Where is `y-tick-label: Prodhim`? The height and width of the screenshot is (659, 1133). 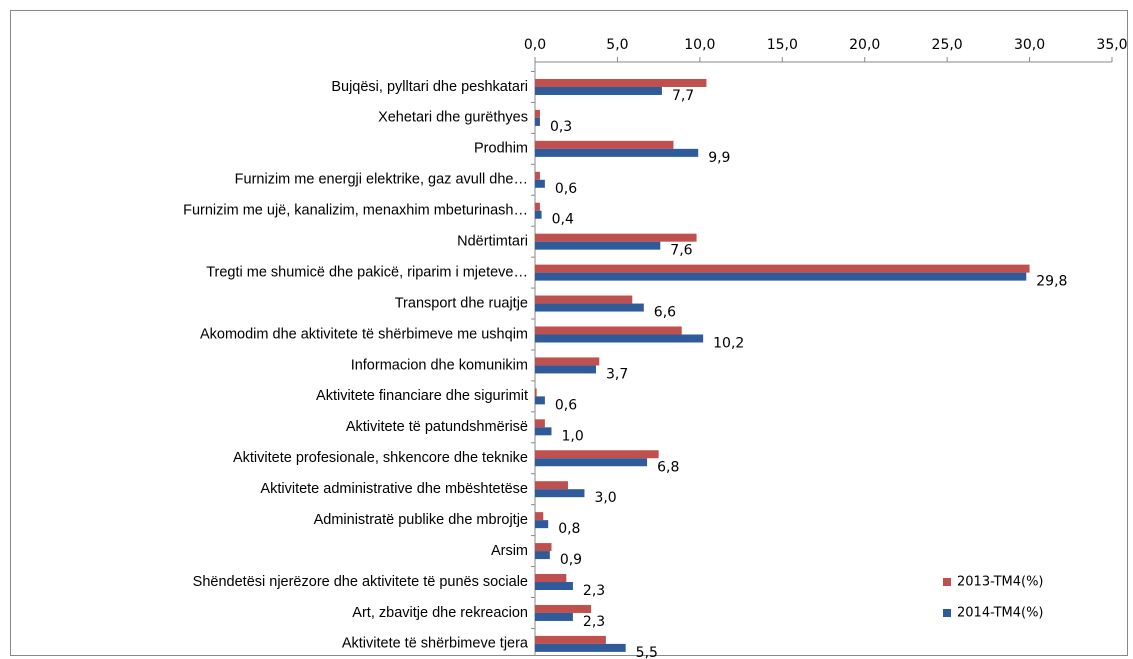
y-tick-label: Prodhim is located at coordinates (501, 149).